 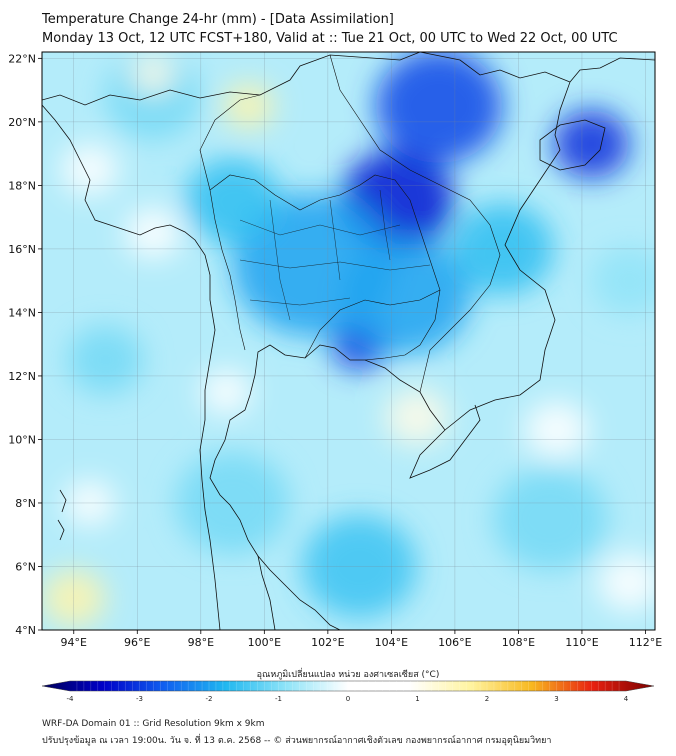 What do you see at coordinates (22, 122) in the screenshot?
I see `lat-tick-label: 20°N` at bounding box center [22, 122].